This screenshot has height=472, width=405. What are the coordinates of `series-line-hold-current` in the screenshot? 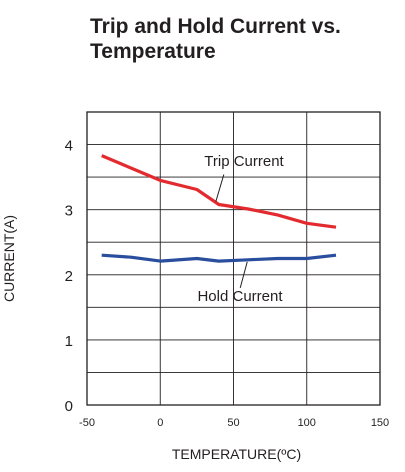 It's located at (219, 258).